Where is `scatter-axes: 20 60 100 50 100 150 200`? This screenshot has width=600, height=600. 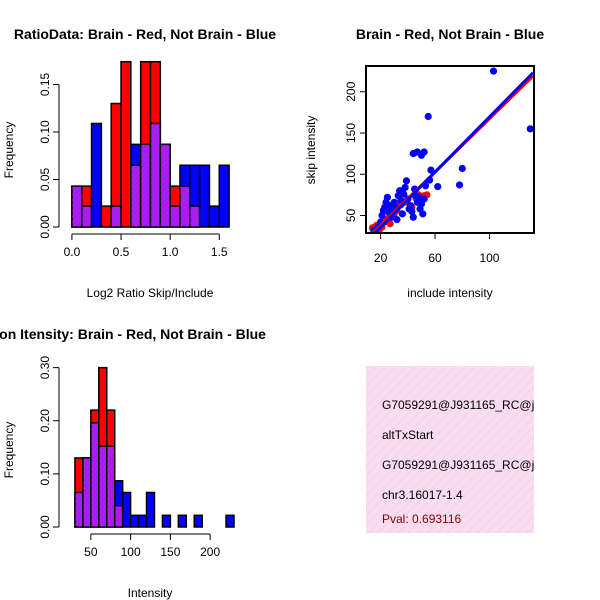
scatter-axes: 20 60 100 50 100 150 200 is located at coordinates (422, 173).